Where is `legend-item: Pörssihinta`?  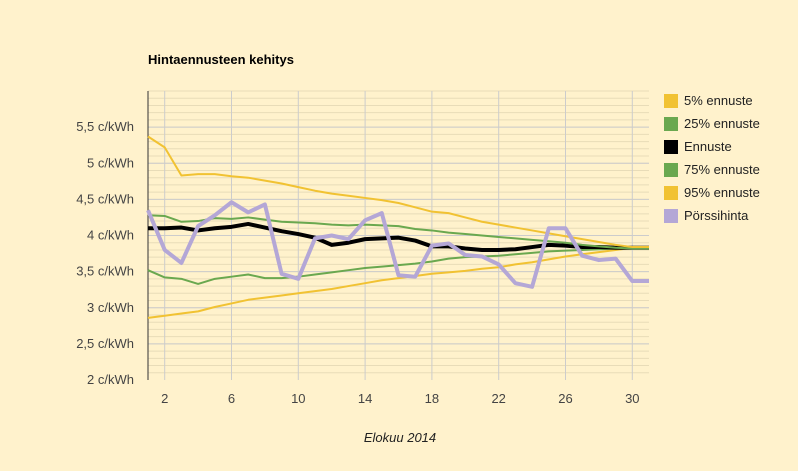 legend-item: Pörssihinta is located at coordinates (712, 215).